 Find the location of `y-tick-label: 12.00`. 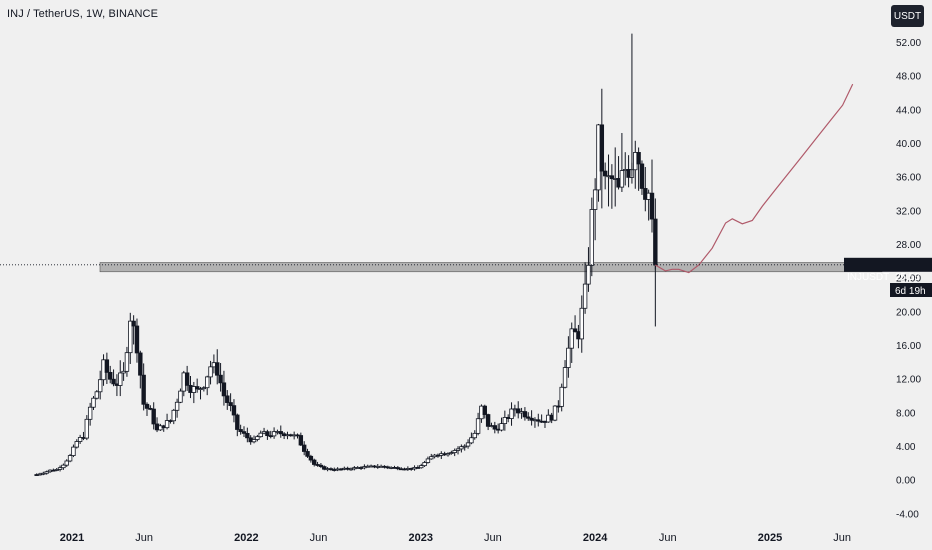

y-tick-label: 12.00 is located at coordinates (908, 380).